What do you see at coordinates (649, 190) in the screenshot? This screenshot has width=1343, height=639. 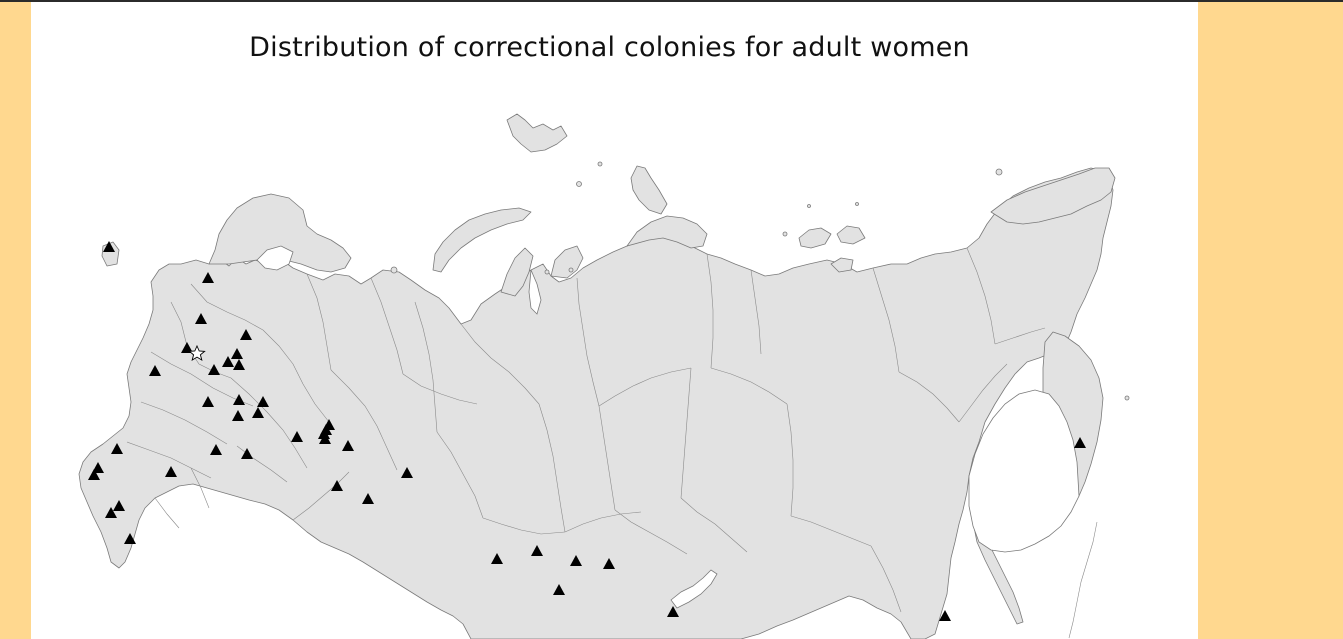 I see `severnaya-zemlya` at bounding box center [649, 190].